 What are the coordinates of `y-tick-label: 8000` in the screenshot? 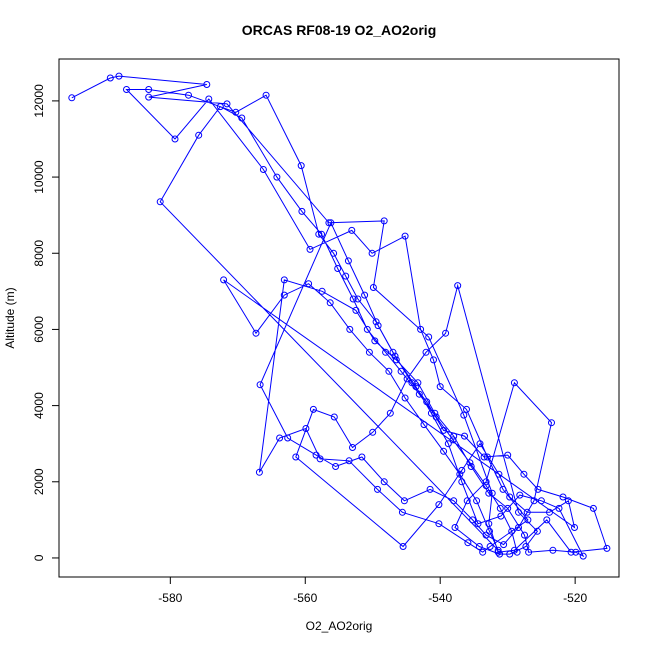 It's located at (39, 253).